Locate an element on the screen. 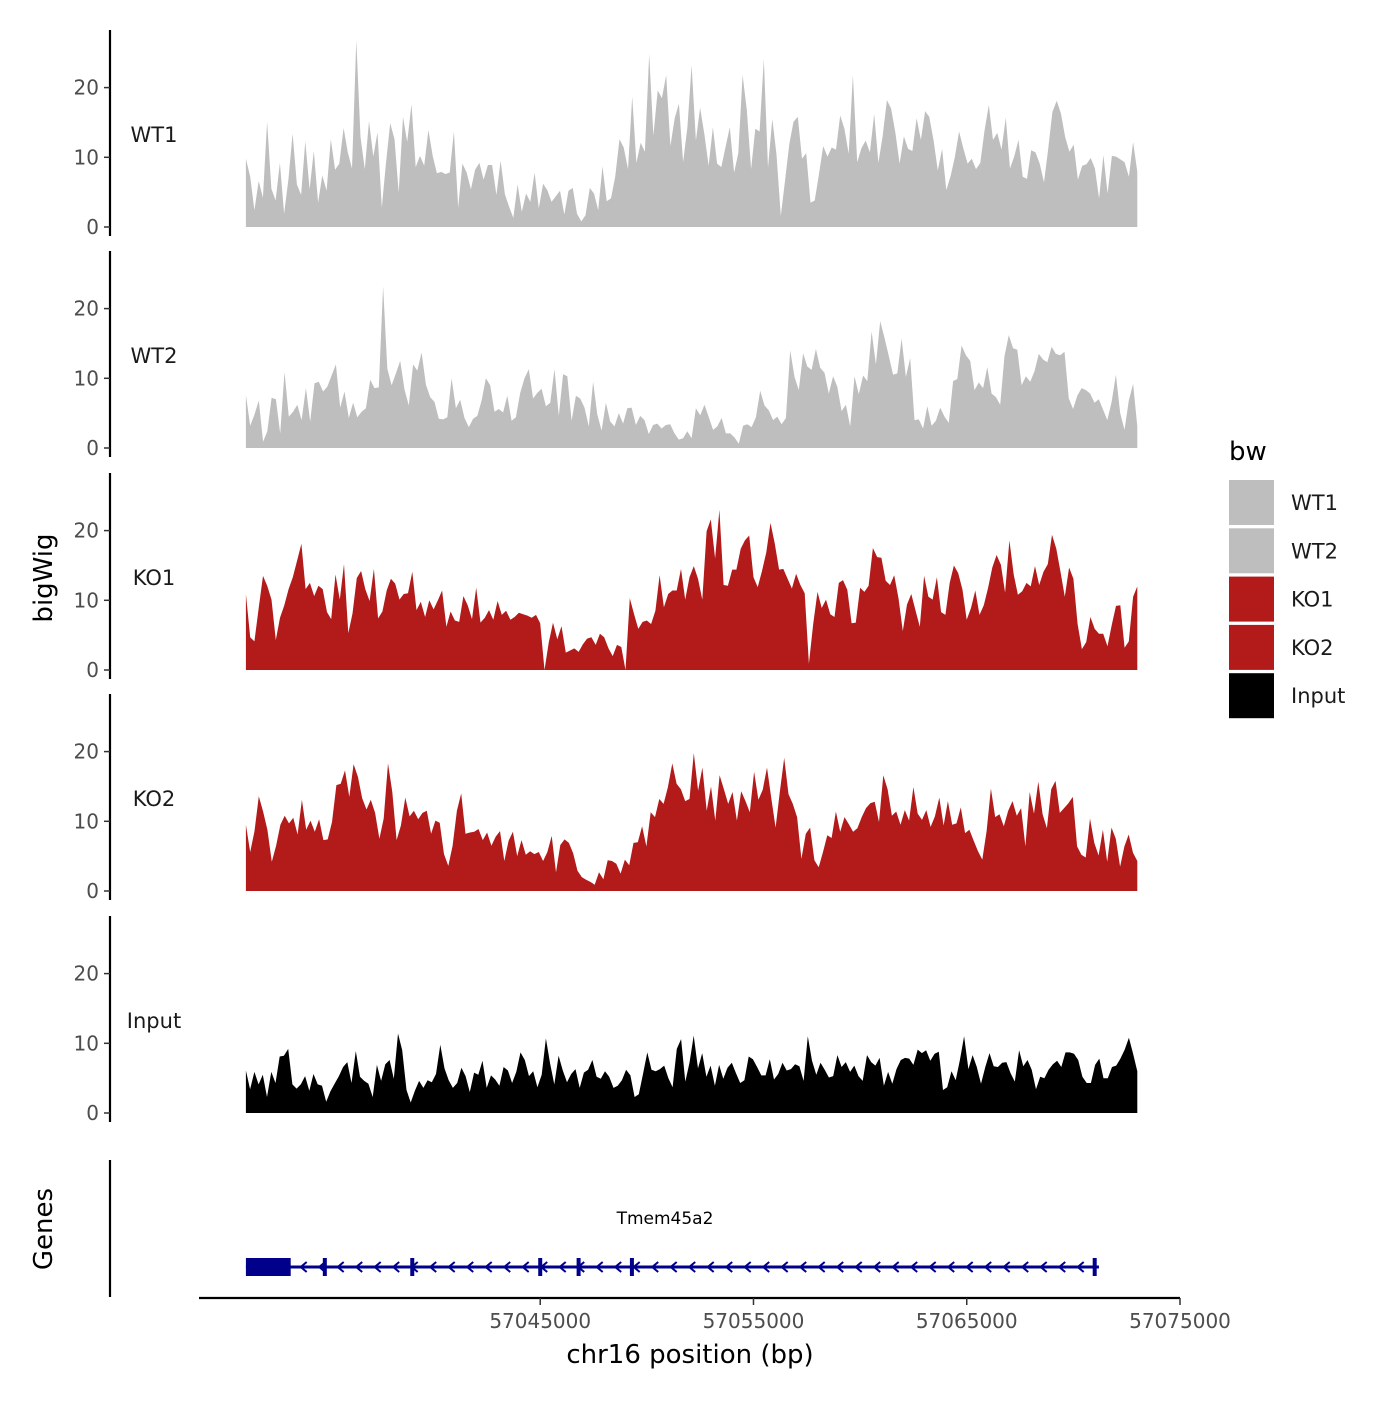 Image resolution: width=1400 pixels, height=1404 pixels. y-tick-label-wt1-10: 10 is located at coordinates (86, 157).